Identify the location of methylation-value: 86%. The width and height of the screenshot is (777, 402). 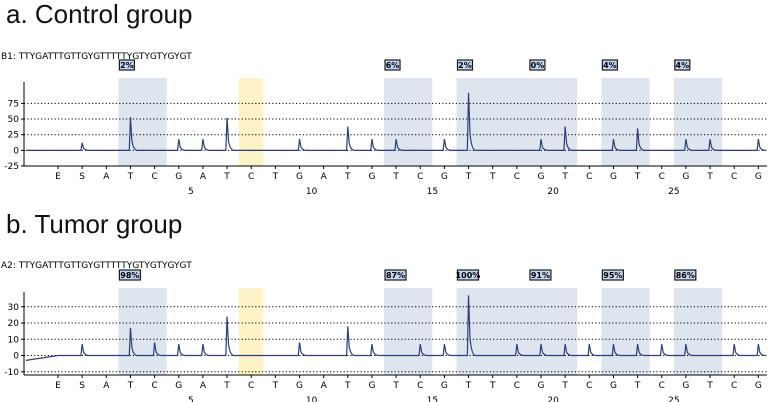
(685, 275).